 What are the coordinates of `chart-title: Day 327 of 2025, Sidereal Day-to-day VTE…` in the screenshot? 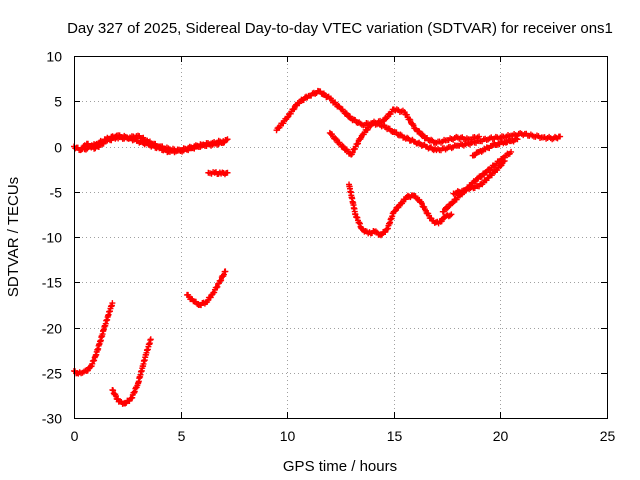 It's located at (340, 28).